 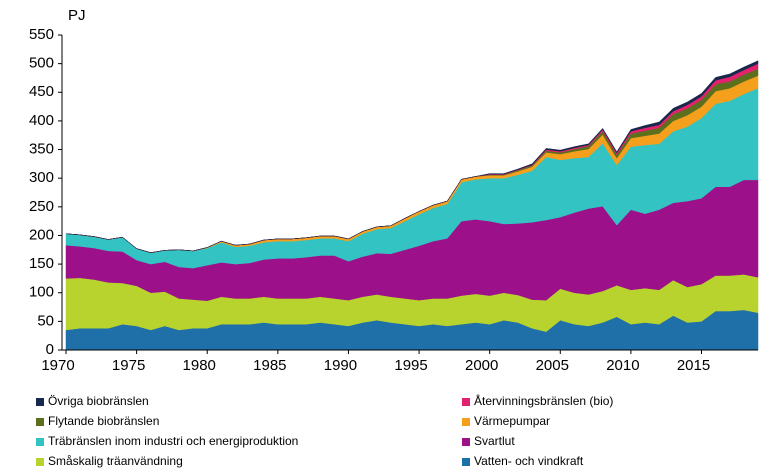 What do you see at coordinates (103, 421) in the screenshot?
I see `legend-label: Flytande biobränslen` at bounding box center [103, 421].